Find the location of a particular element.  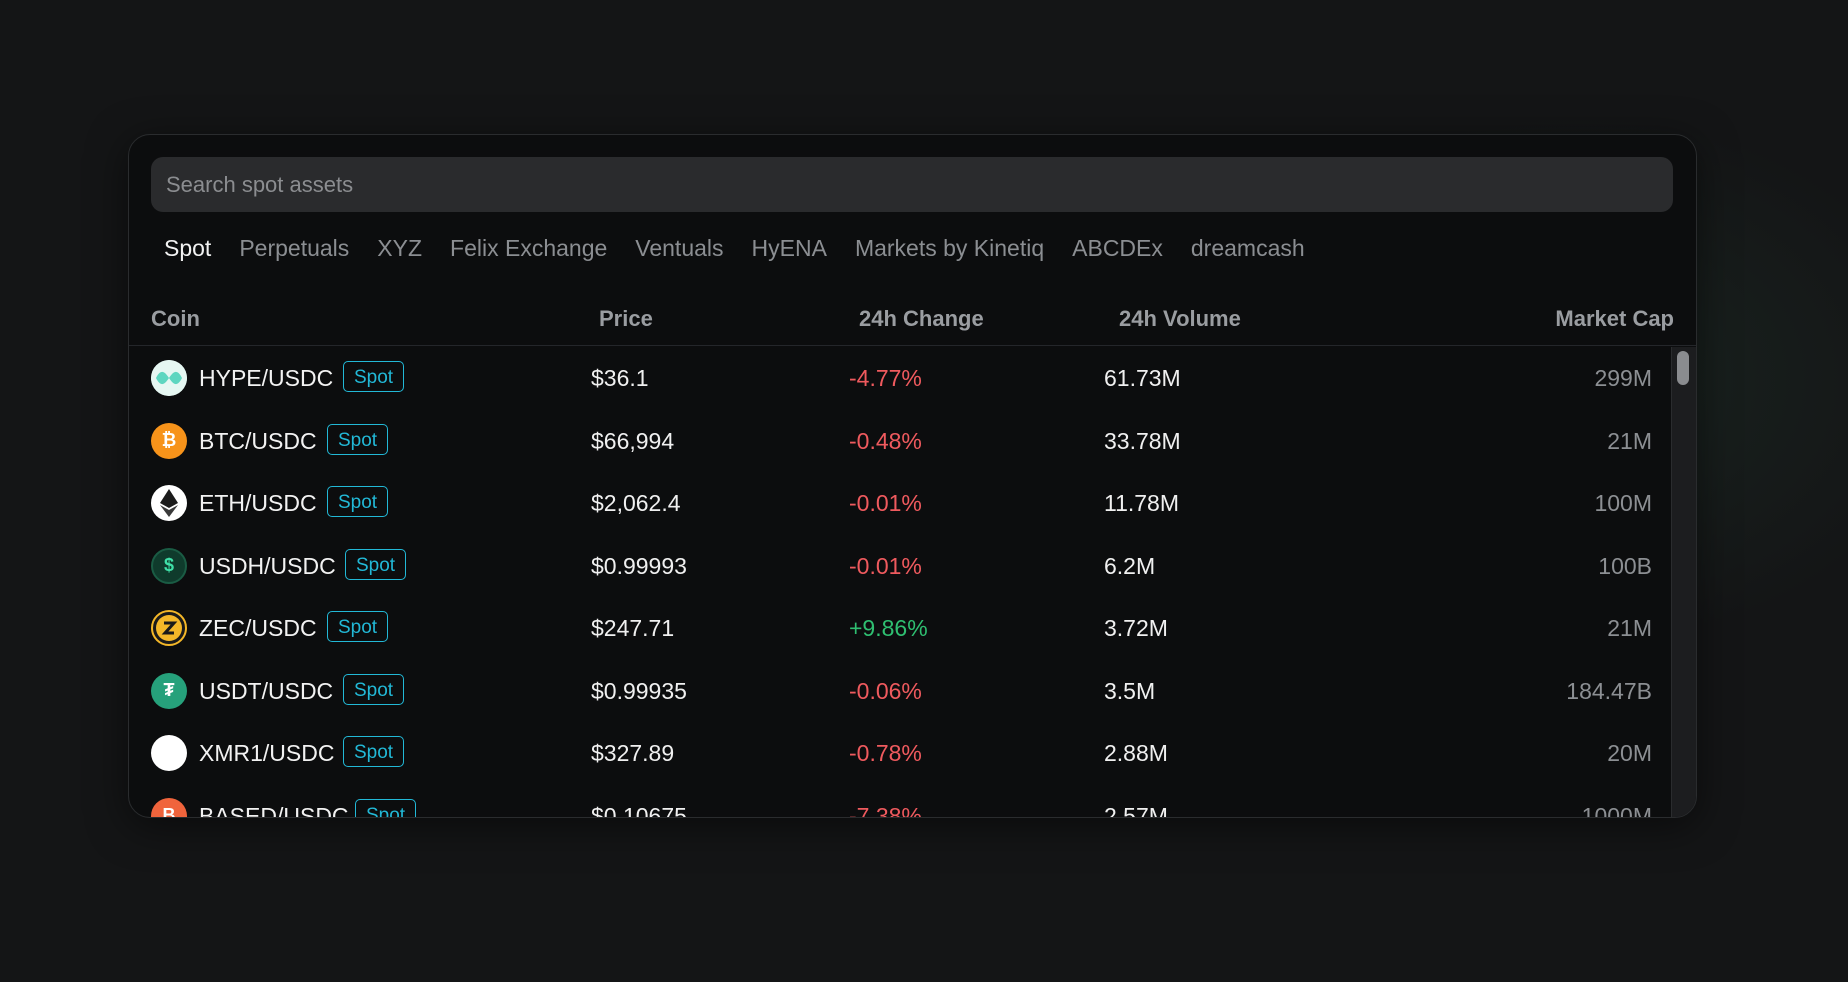

change-value: -0.78% is located at coordinates (885, 753).